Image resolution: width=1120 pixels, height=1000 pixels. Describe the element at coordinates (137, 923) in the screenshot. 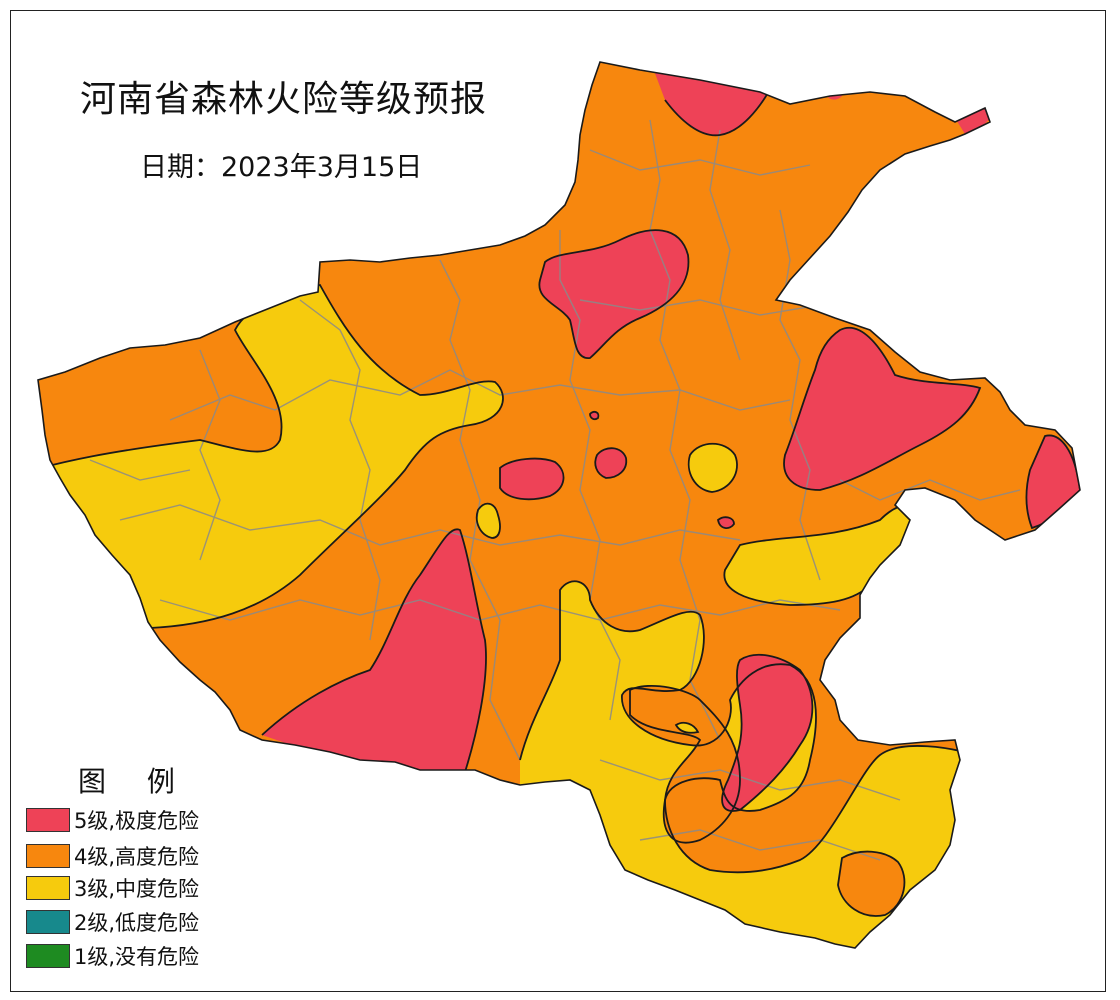

I see `legend-label-level2: 2级,低度危险` at that location.